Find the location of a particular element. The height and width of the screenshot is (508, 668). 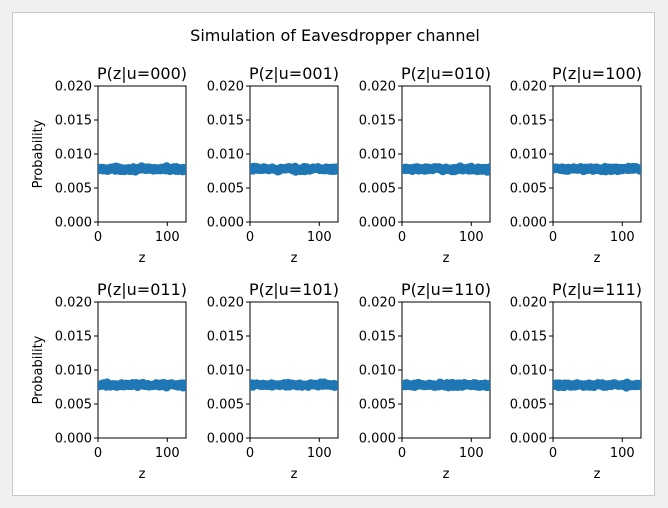

subplot-title: P(z|u=001) is located at coordinates (294, 73).